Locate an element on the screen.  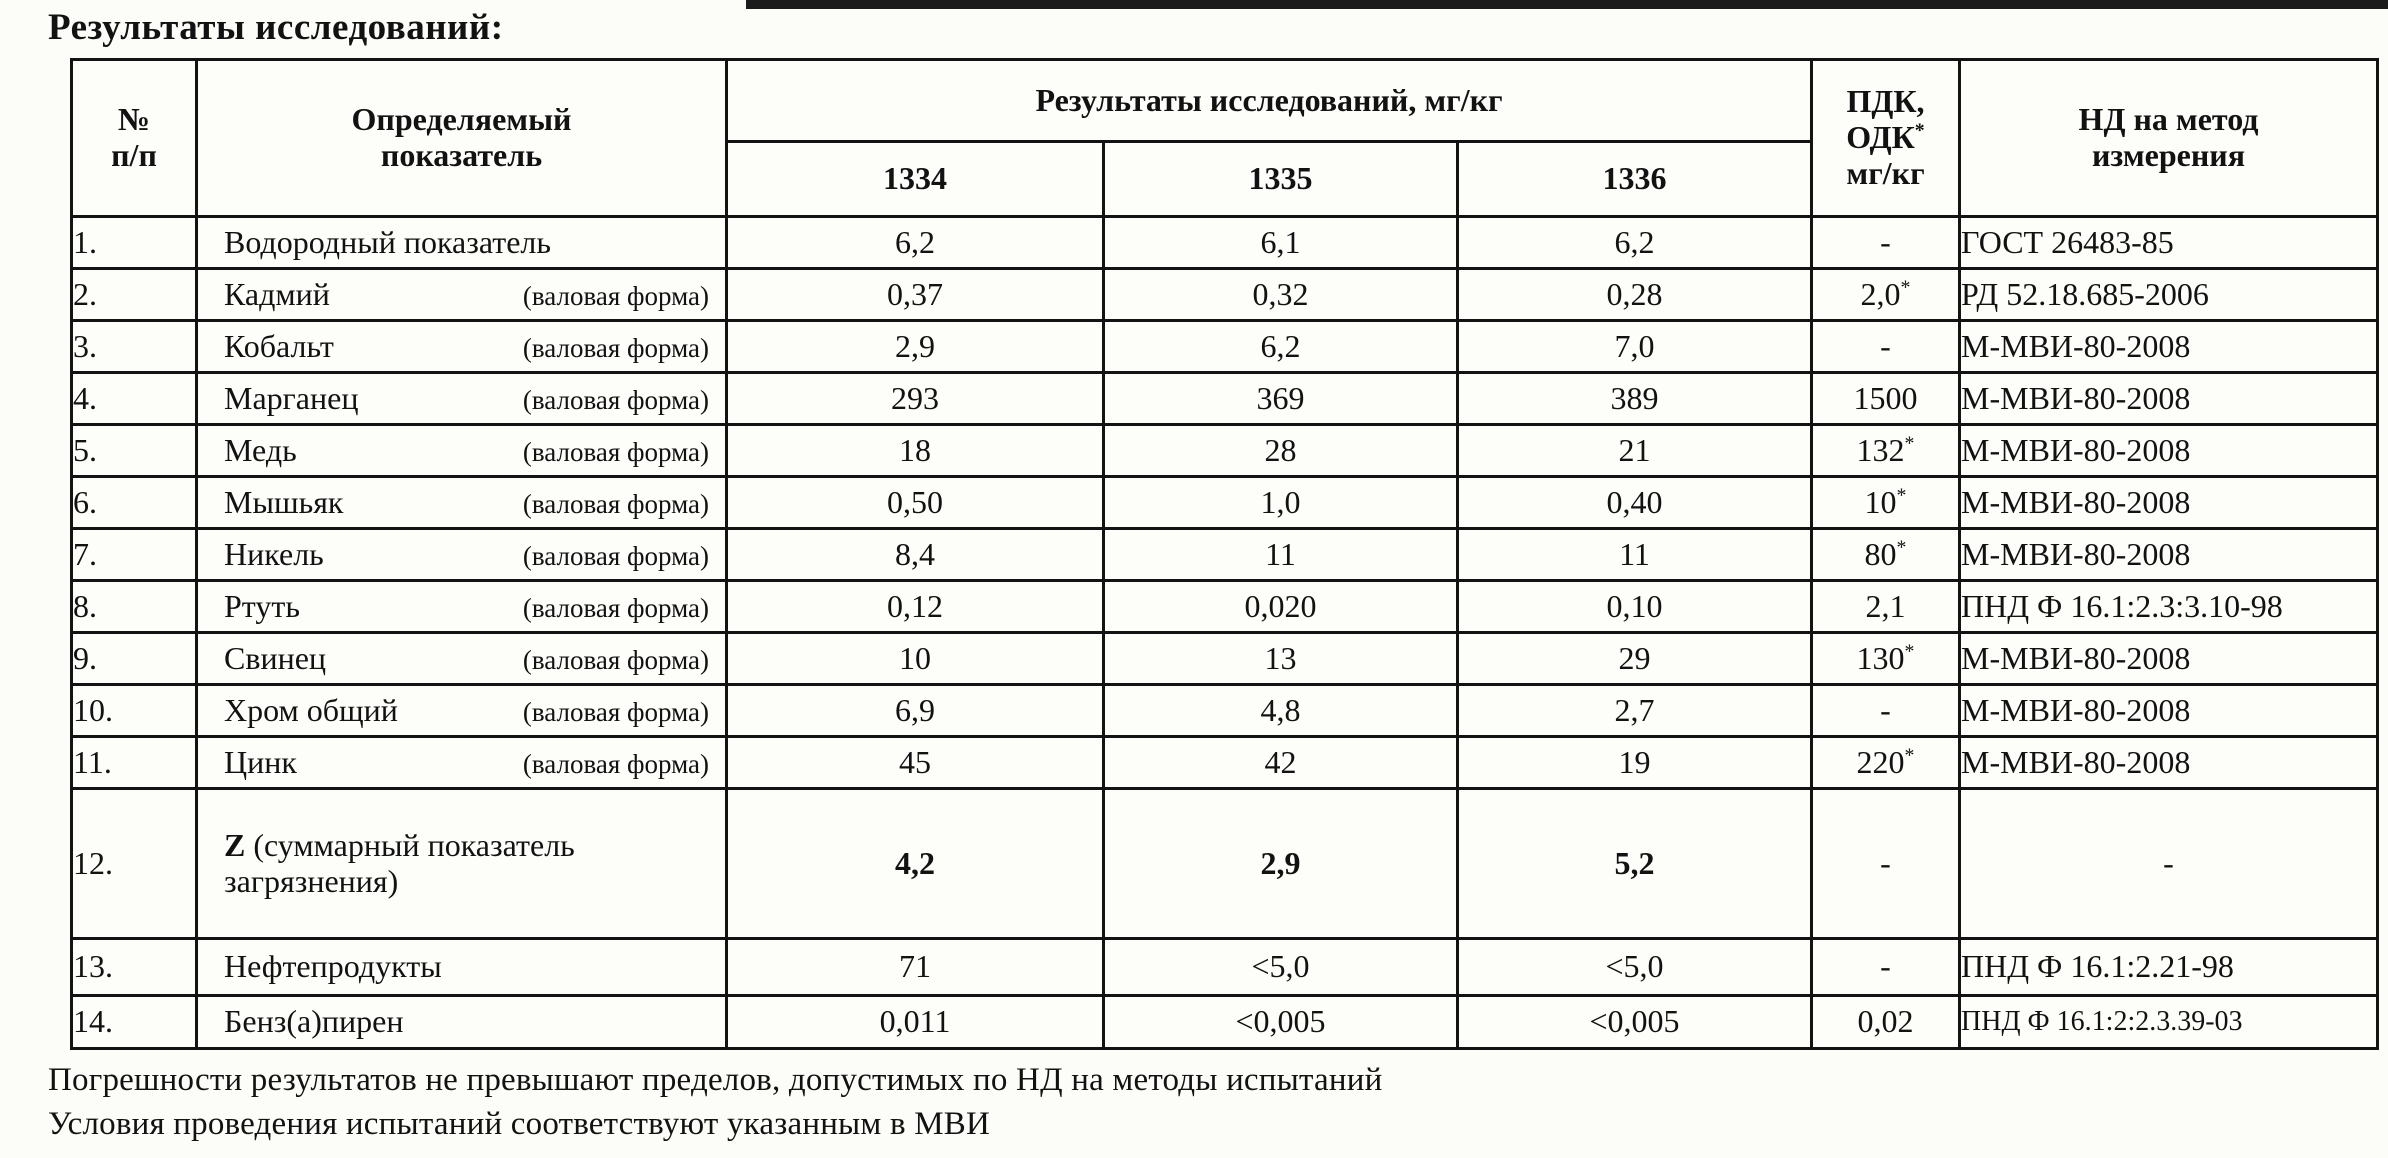
column-header-results-group: Результаты исследований, мг/кг is located at coordinates (1269, 100).